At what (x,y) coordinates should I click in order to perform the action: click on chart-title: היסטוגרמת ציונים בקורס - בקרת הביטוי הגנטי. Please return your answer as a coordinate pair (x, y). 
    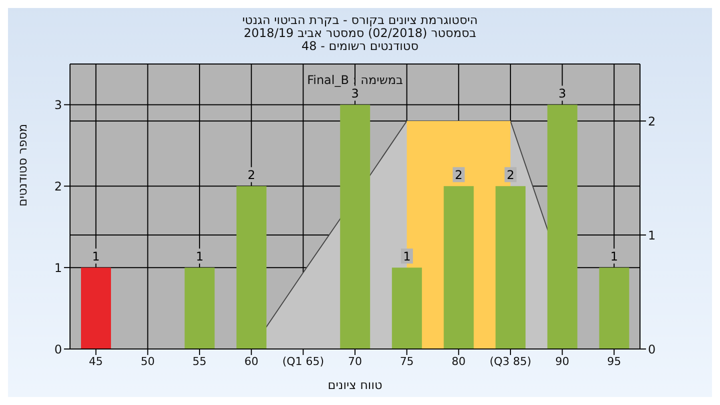
    Looking at the image, I should click on (360, 20).